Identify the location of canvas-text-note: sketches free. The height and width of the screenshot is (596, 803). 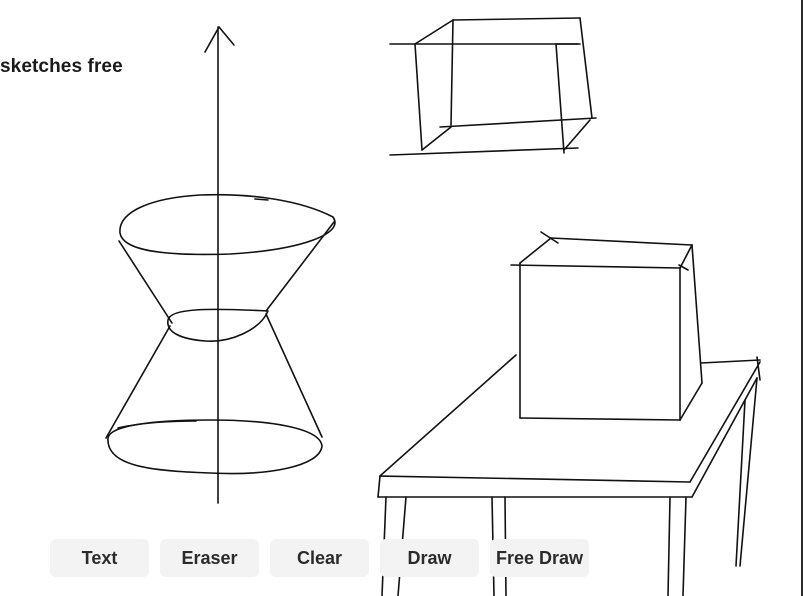
(61, 66).